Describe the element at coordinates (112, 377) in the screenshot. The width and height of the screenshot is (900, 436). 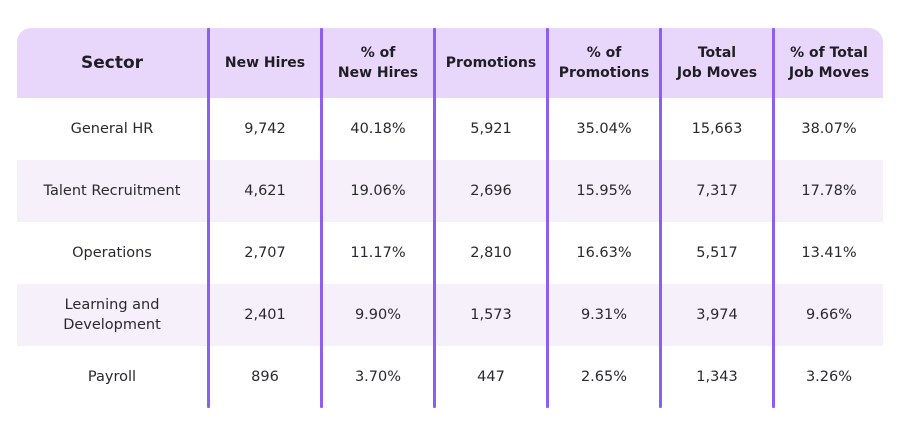
I see `cell-sector: Payroll` at that location.